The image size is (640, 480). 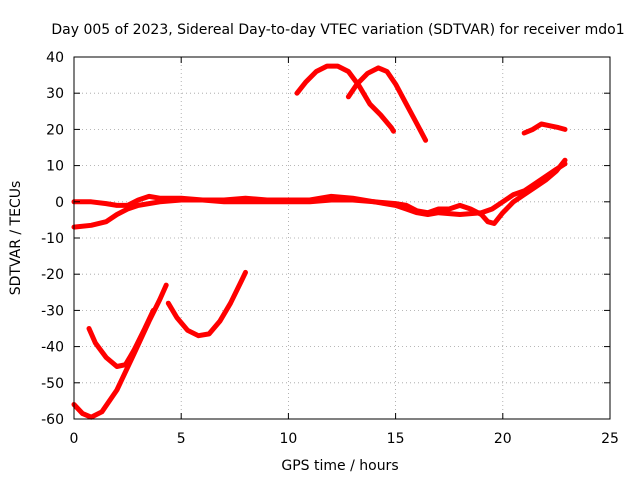 I want to click on y-tick-label: -40, so click(x=52, y=348).